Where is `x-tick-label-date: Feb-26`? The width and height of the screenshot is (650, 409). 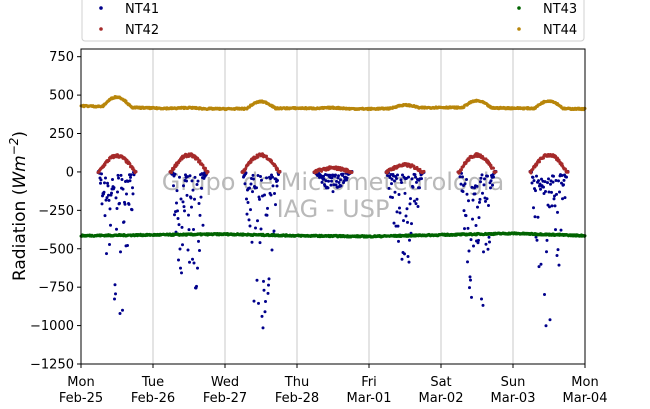
x-tick-label-date: Feb-26 is located at coordinates (153, 398).